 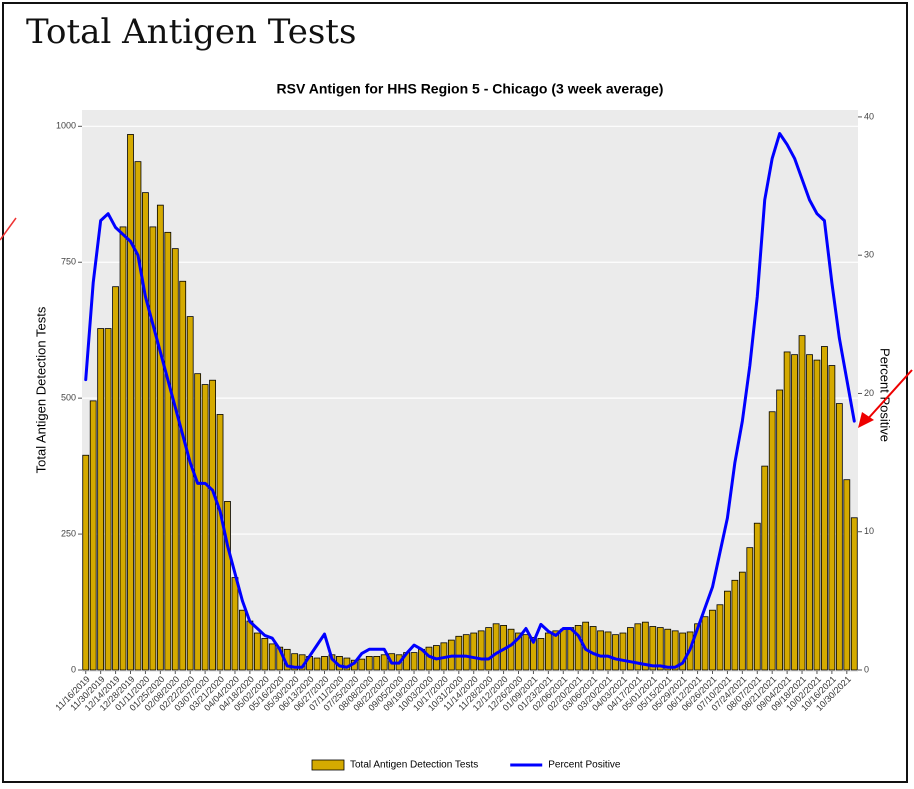 What do you see at coordinates (869, 531) in the screenshot?
I see `y2-tick-label: 10` at bounding box center [869, 531].